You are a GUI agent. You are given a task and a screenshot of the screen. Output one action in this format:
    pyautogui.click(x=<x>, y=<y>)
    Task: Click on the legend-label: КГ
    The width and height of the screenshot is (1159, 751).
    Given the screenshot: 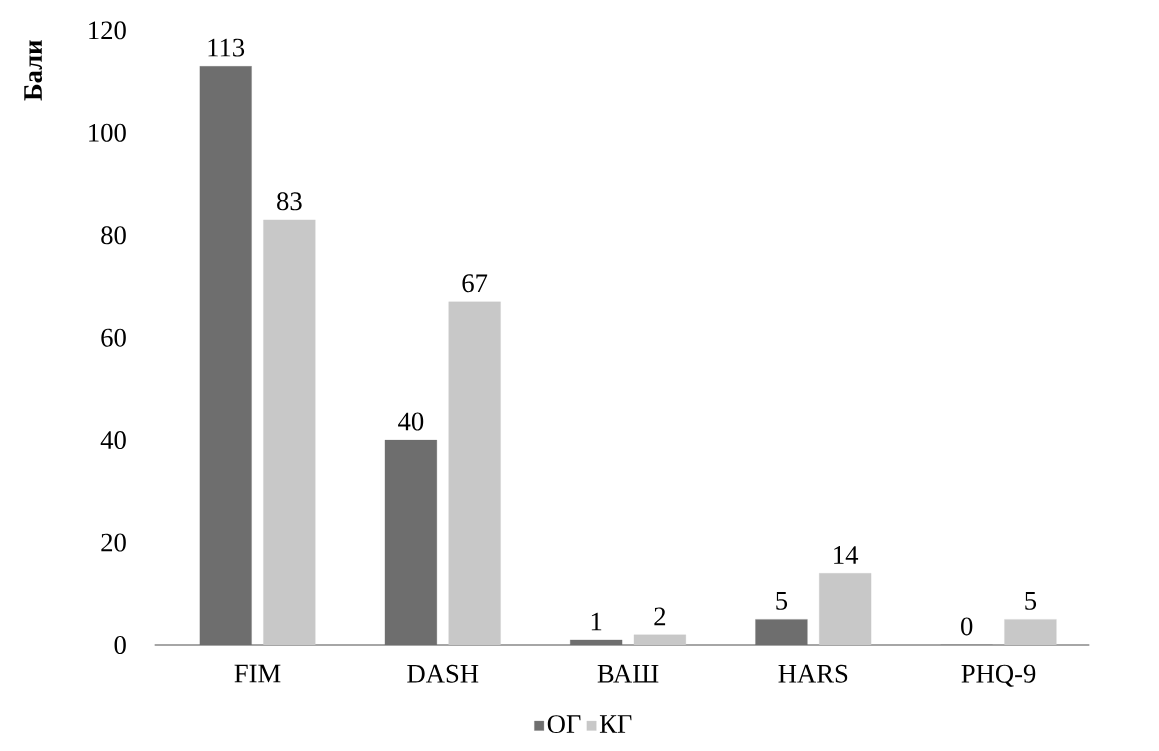 What is the action you would take?
    pyautogui.click(x=615, y=724)
    